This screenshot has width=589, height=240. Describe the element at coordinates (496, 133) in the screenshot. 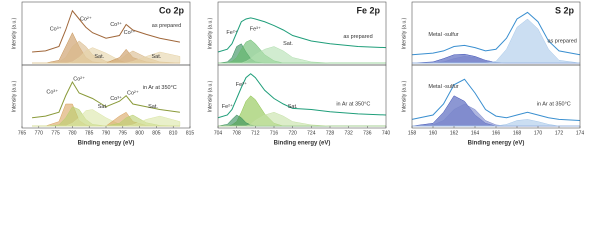

I see `x-tick-label: 166` at that location.